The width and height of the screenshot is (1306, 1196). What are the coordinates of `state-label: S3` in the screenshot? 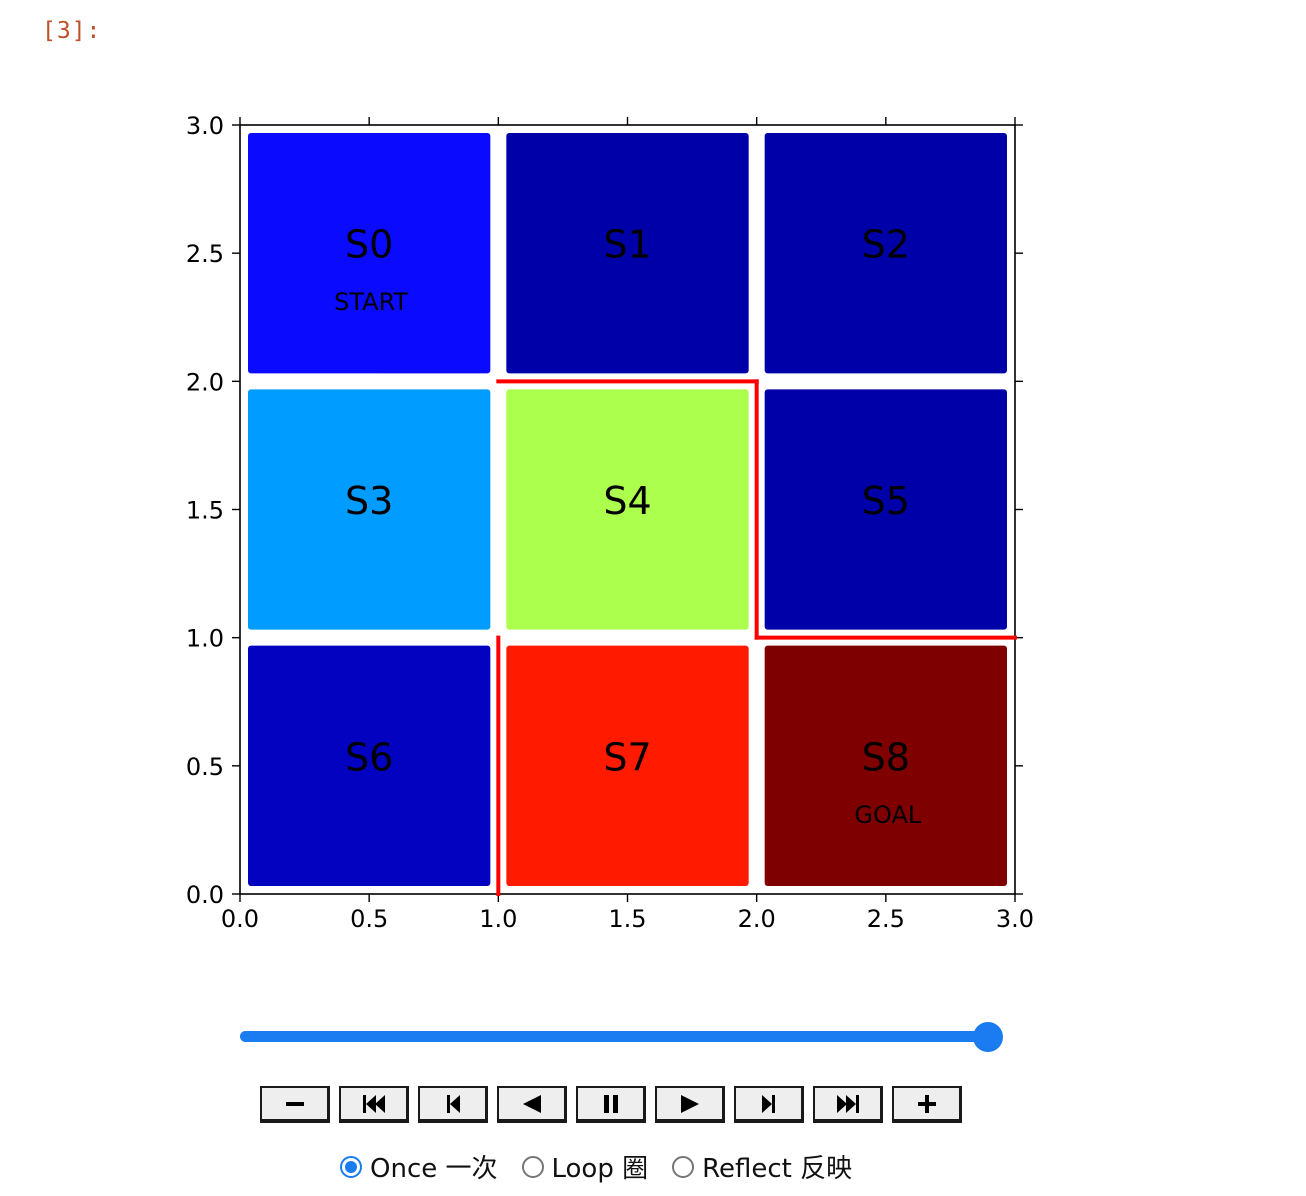 It's located at (369, 501).